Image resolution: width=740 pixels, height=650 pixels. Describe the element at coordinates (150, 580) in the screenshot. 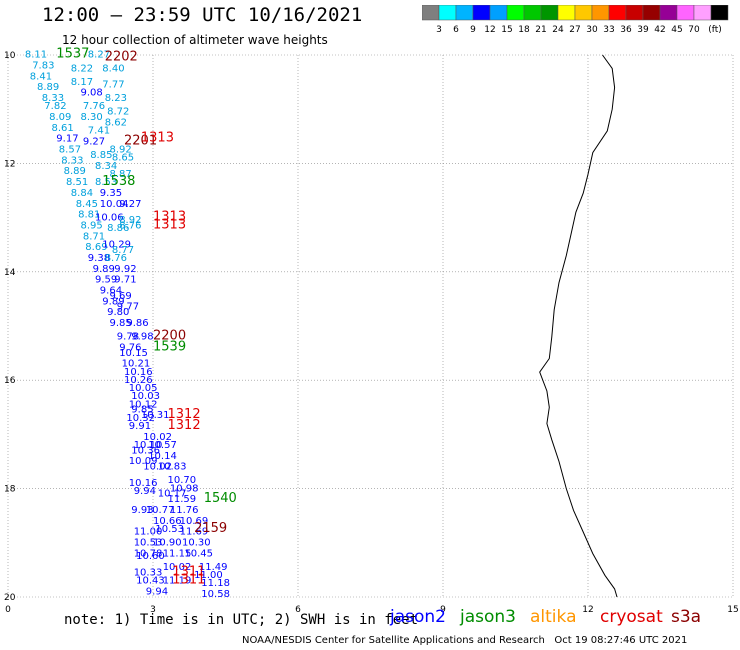

I see `wave-height-label: 10.43` at that location.